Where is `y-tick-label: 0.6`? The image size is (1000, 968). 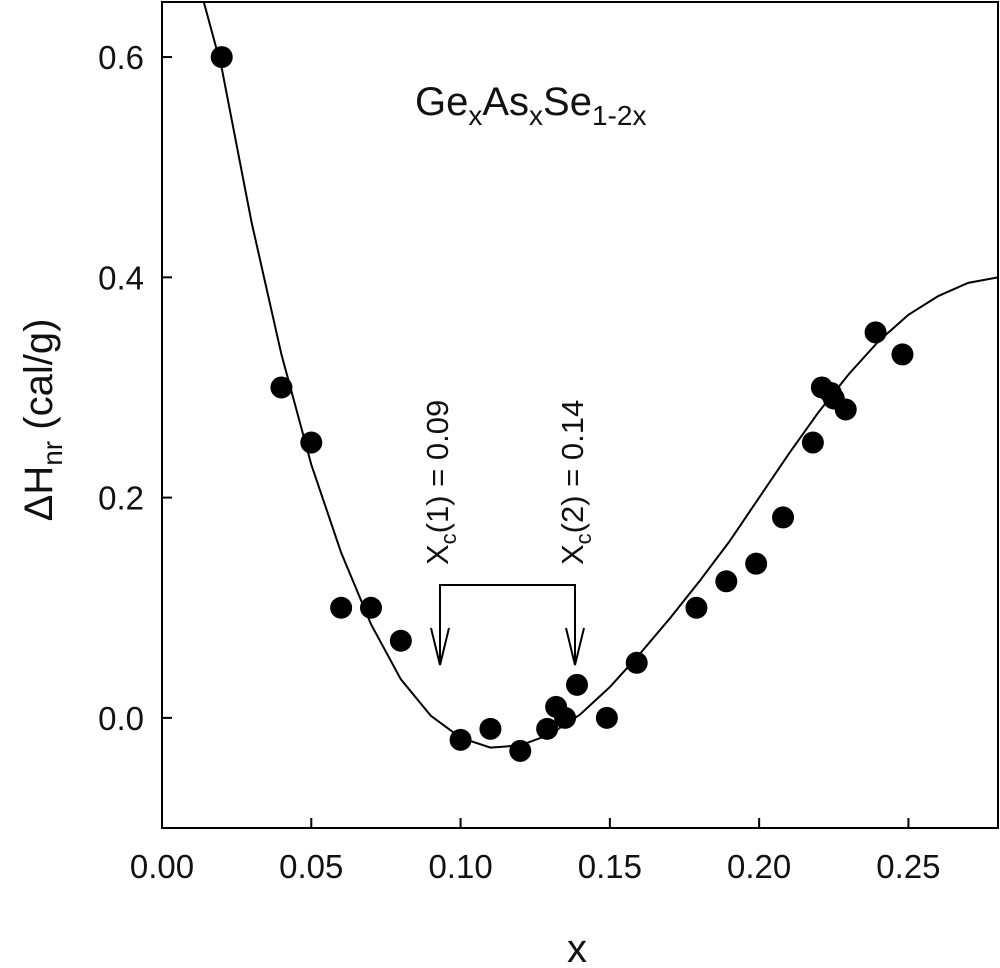 y-tick-label: 0.6 is located at coordinates (121, 57).